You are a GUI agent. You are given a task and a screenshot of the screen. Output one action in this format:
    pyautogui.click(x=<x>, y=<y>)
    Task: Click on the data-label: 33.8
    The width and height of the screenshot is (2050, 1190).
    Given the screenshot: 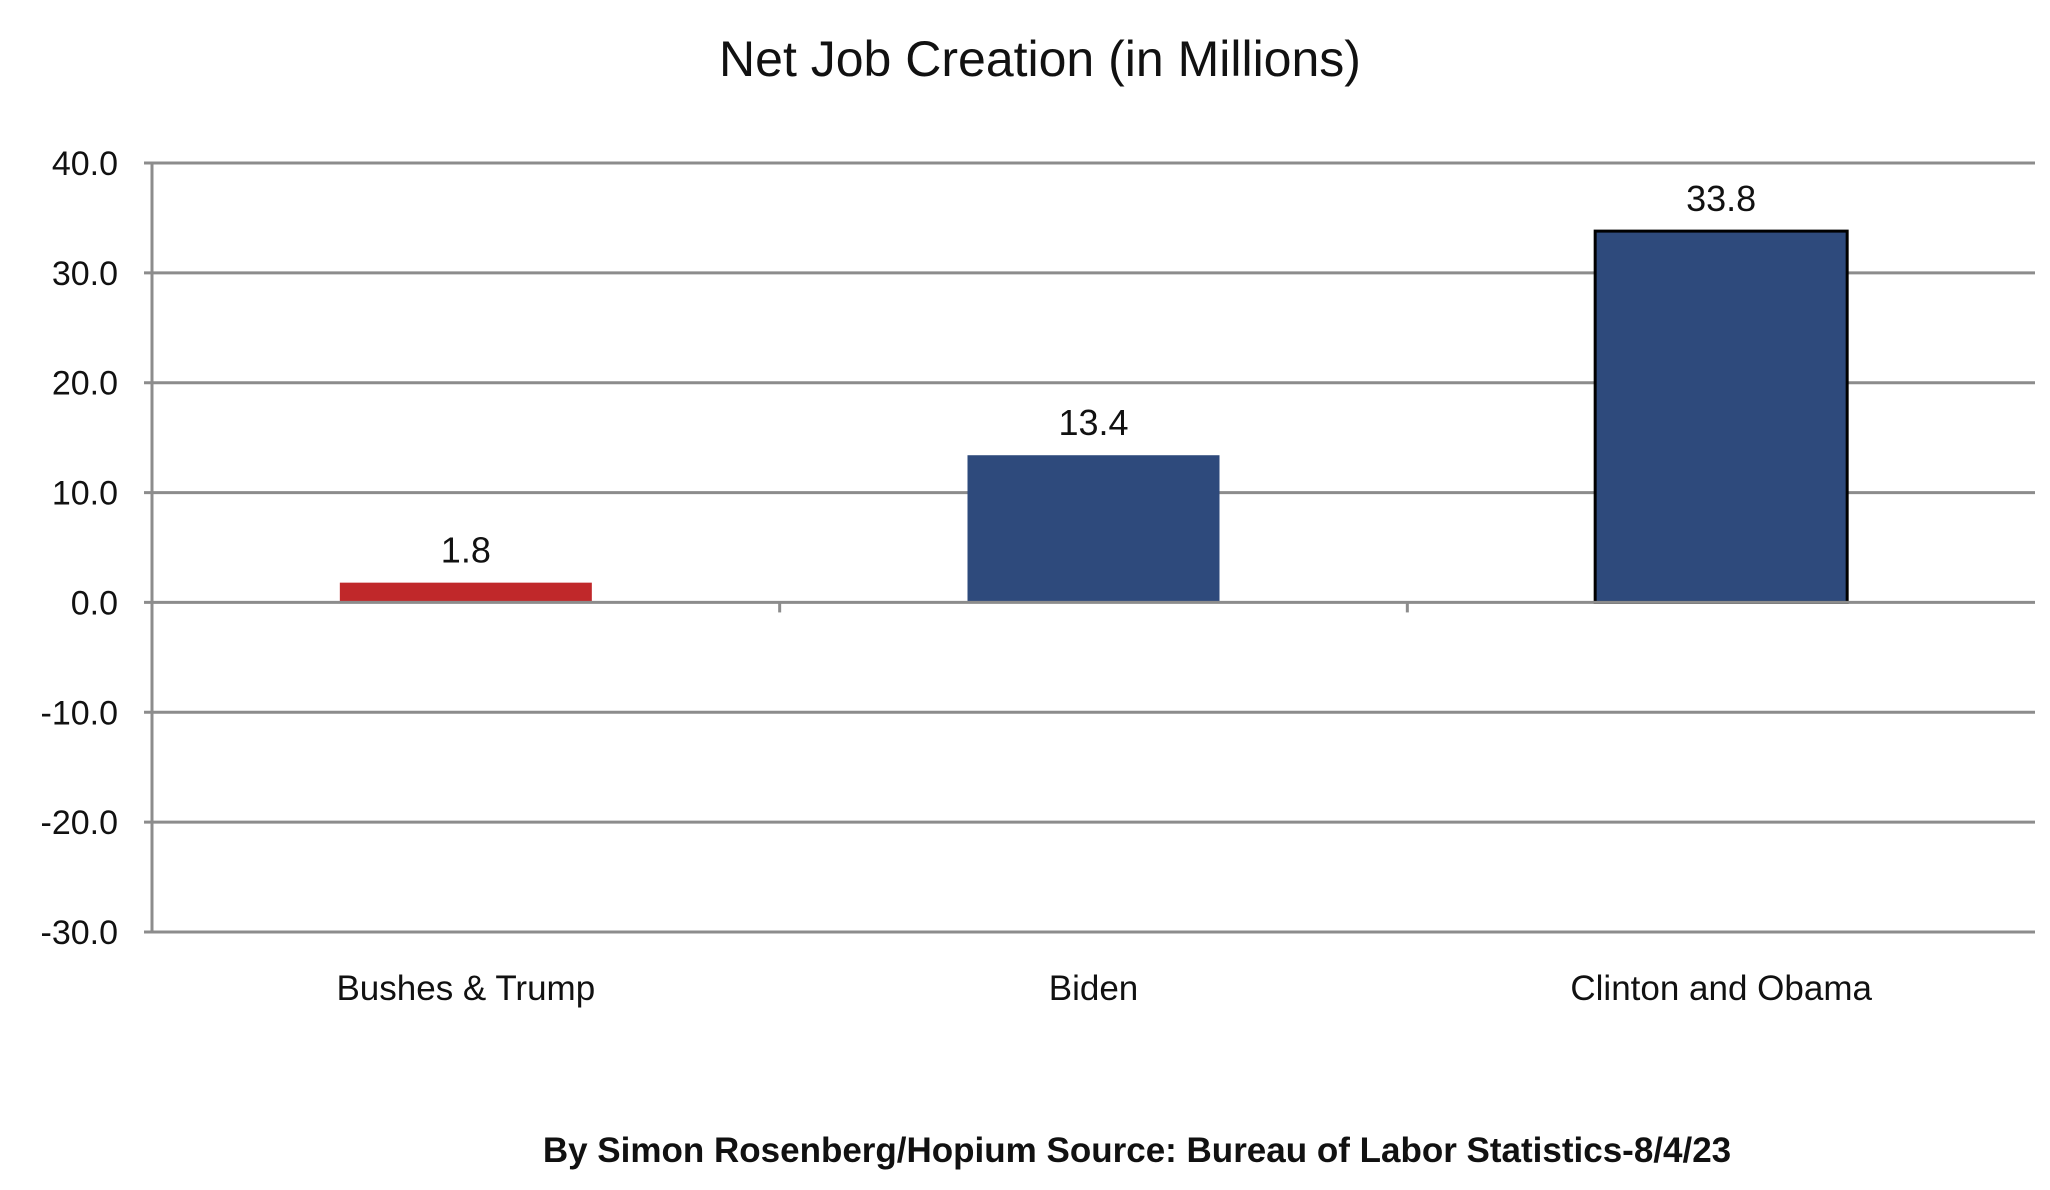 What is the action you would take?
    pyautogui.click(x=1721, y=198)
    